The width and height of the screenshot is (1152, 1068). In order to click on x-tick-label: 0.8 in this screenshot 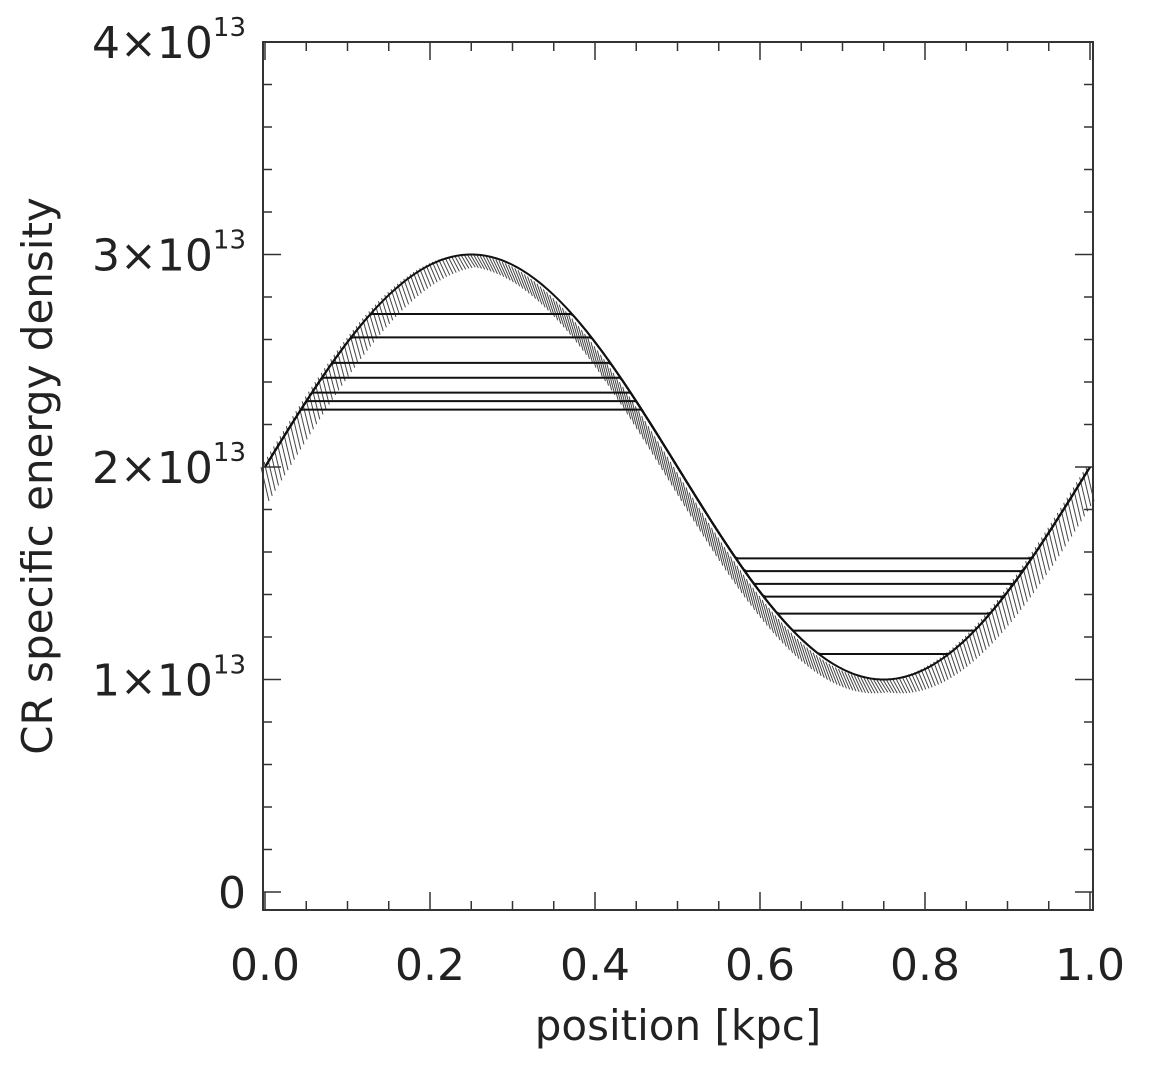, I will do `click(925, 965)`.